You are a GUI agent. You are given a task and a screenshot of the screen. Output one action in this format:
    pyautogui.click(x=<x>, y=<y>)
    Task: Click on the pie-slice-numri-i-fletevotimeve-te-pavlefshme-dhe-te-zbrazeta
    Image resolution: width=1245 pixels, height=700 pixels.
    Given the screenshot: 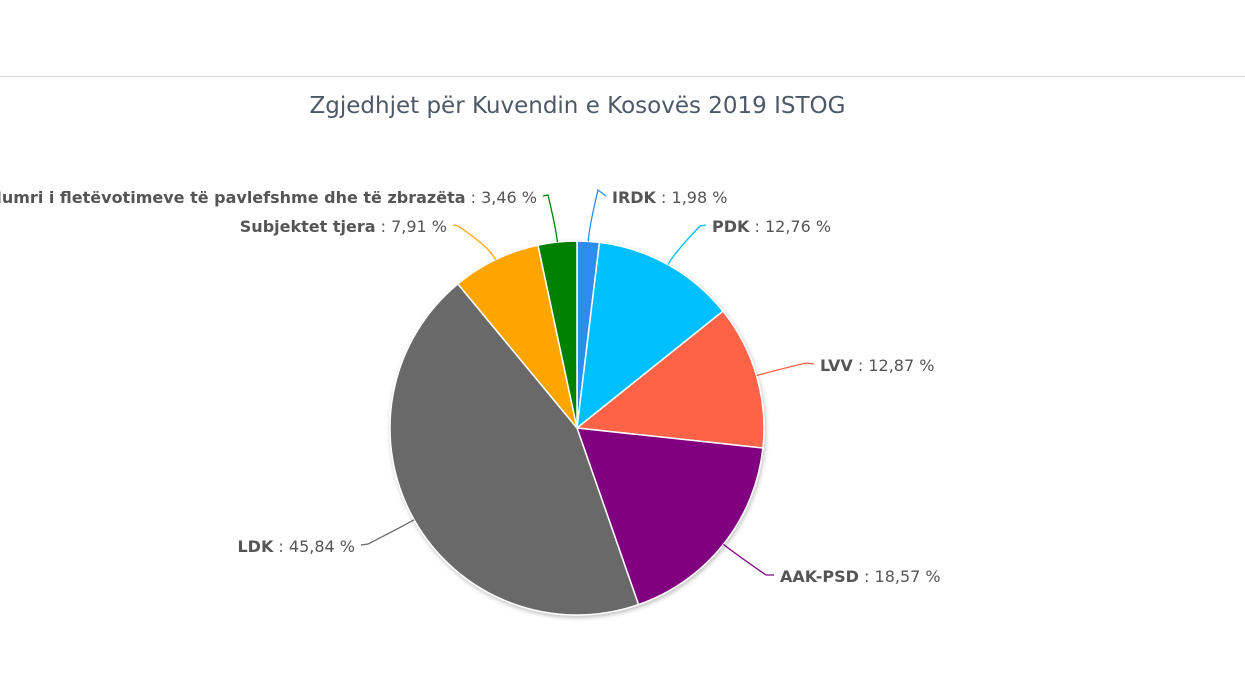 What is the action you would take?
    pyautogui.click(x=557, y=334)
    